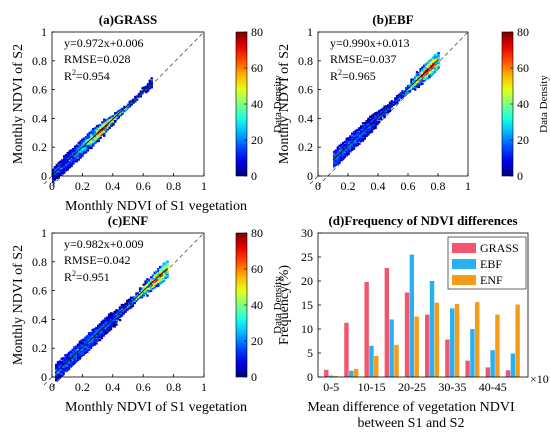  I want to click on chart-title: (d)Frequency of NDVI differences, so click(422, 220).